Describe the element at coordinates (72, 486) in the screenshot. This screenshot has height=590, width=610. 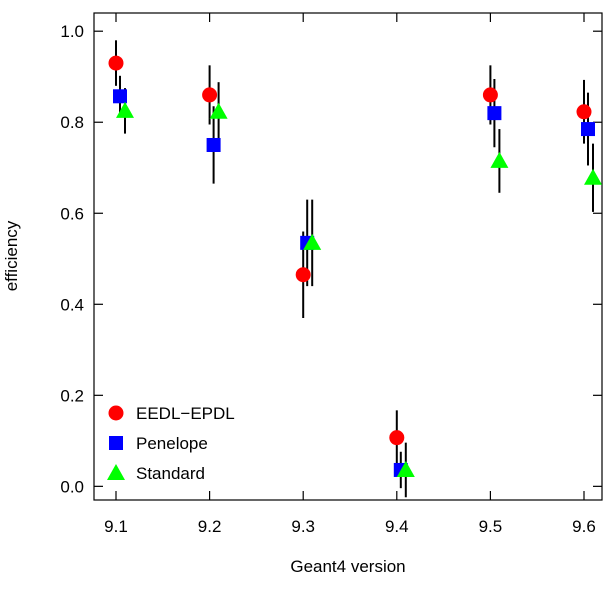
I see `y-tick-label: 0.0` at that location.